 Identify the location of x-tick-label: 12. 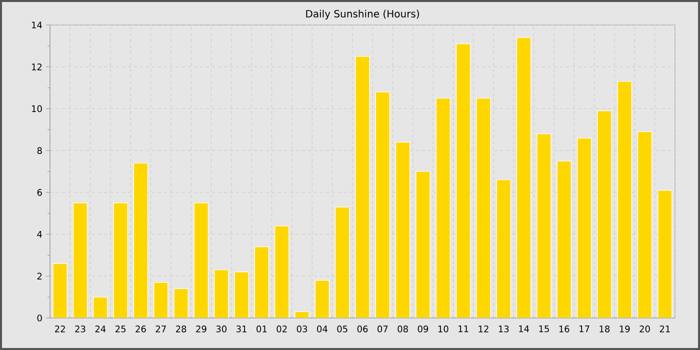
(483, 329).